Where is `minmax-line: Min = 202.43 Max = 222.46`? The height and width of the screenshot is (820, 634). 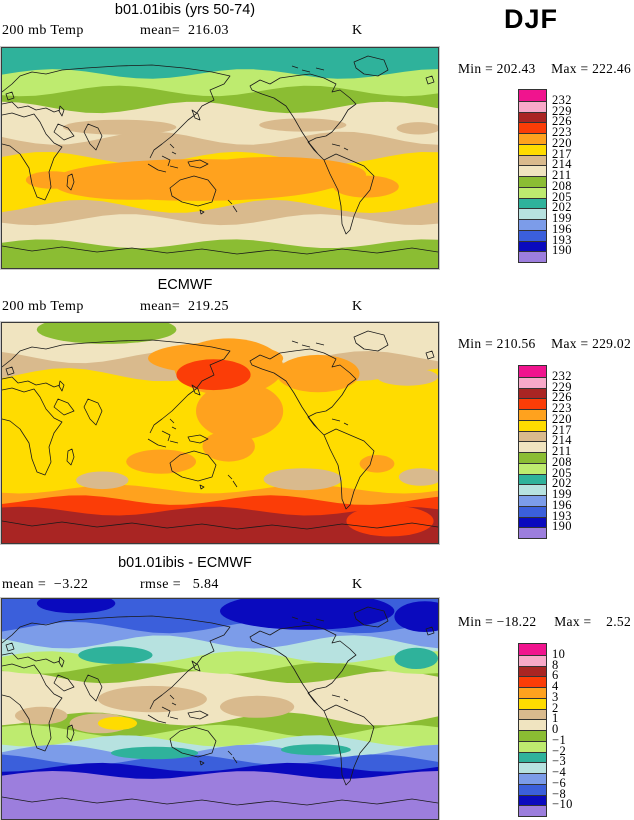
minmax-line: Min = 202.43 Max = 222.46 is located at coordinates (544, 69).